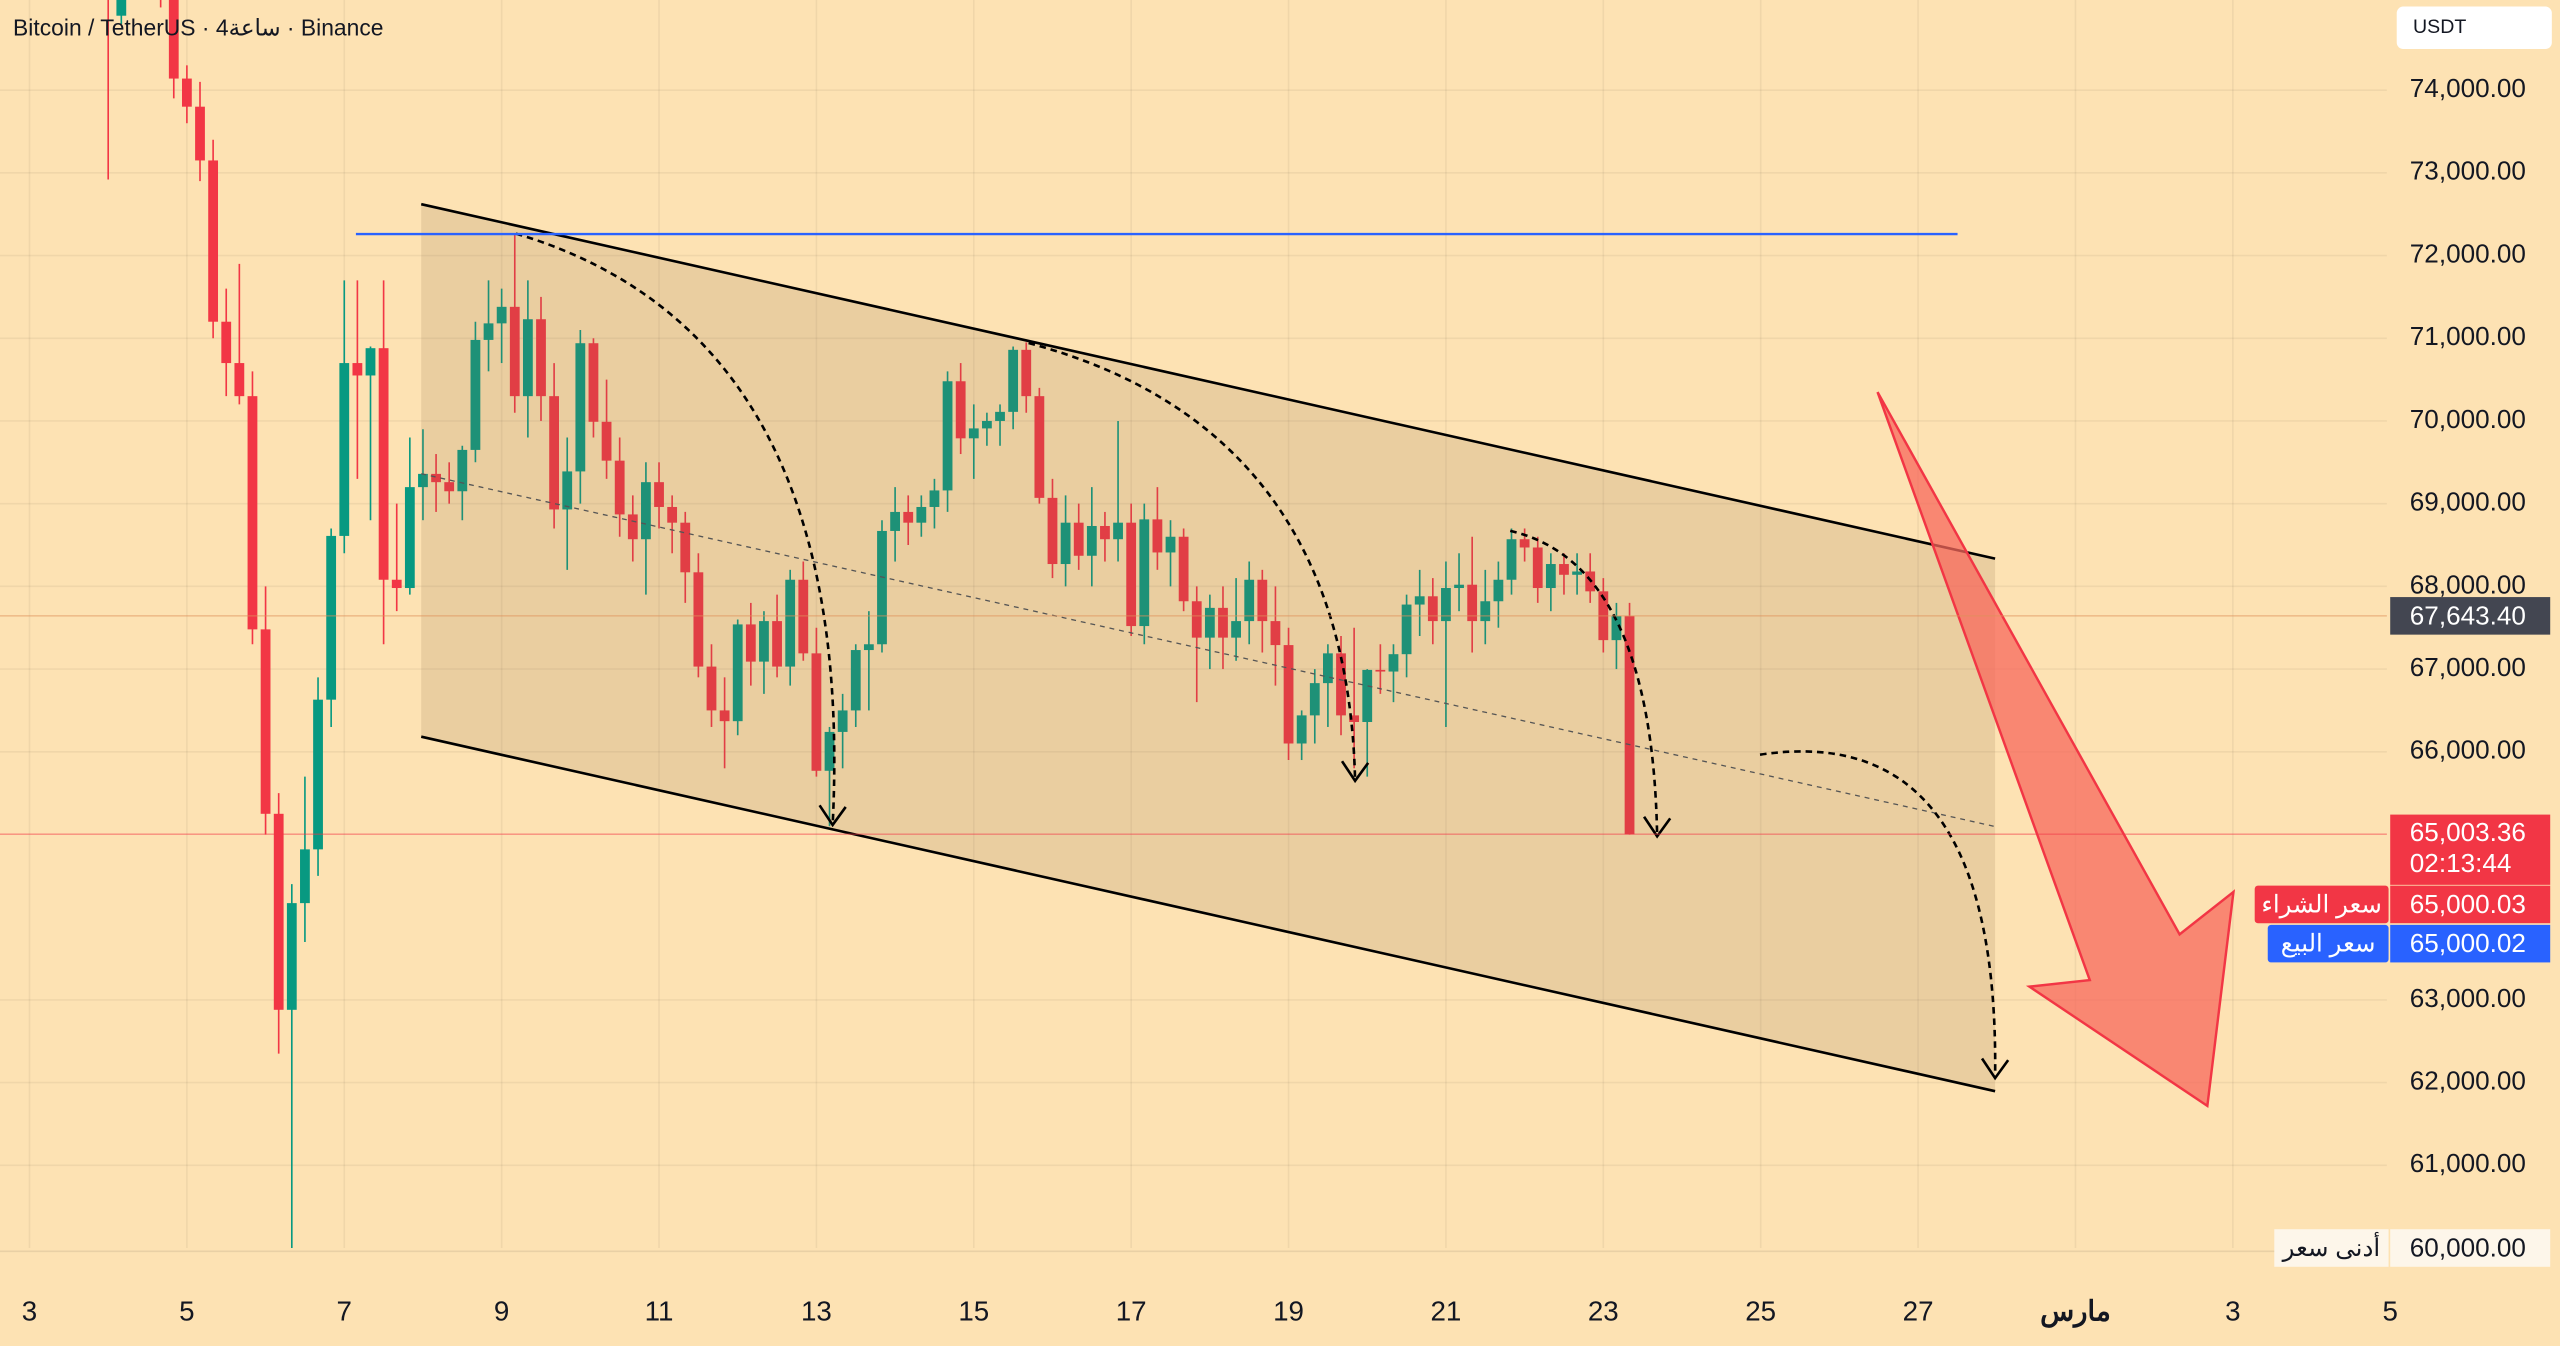  Describe the element at coordinates (344, 1311) in the screenshot. I see `x-tick-label: 7` at that location.